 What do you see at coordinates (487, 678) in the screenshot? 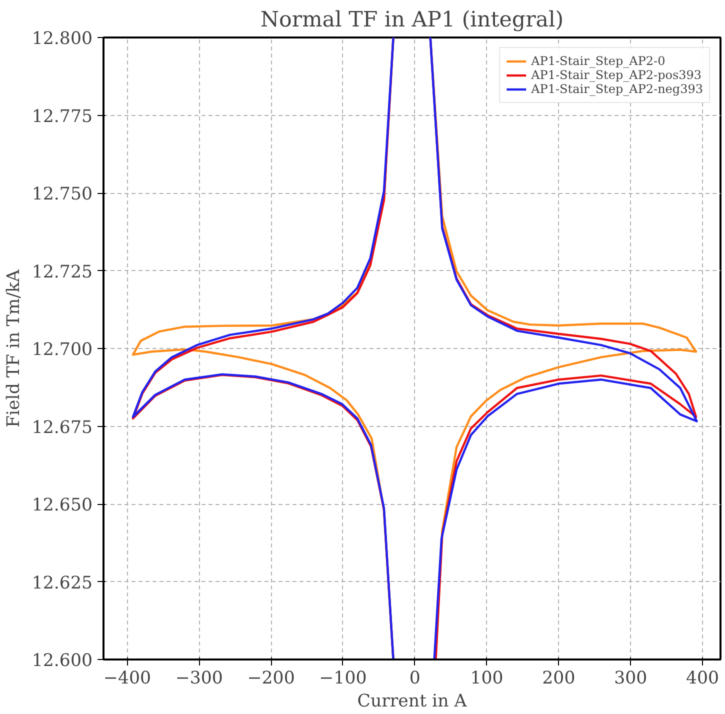
I see `x-tick-label: 100` at bounding box center [487, 678].